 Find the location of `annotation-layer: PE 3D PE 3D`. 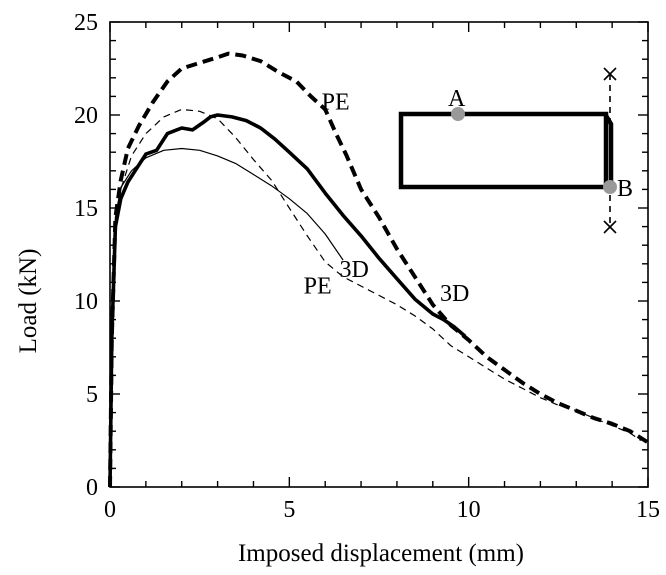

annotation-layer: PE 3D PE 3D is located at coordinates (387, 198).